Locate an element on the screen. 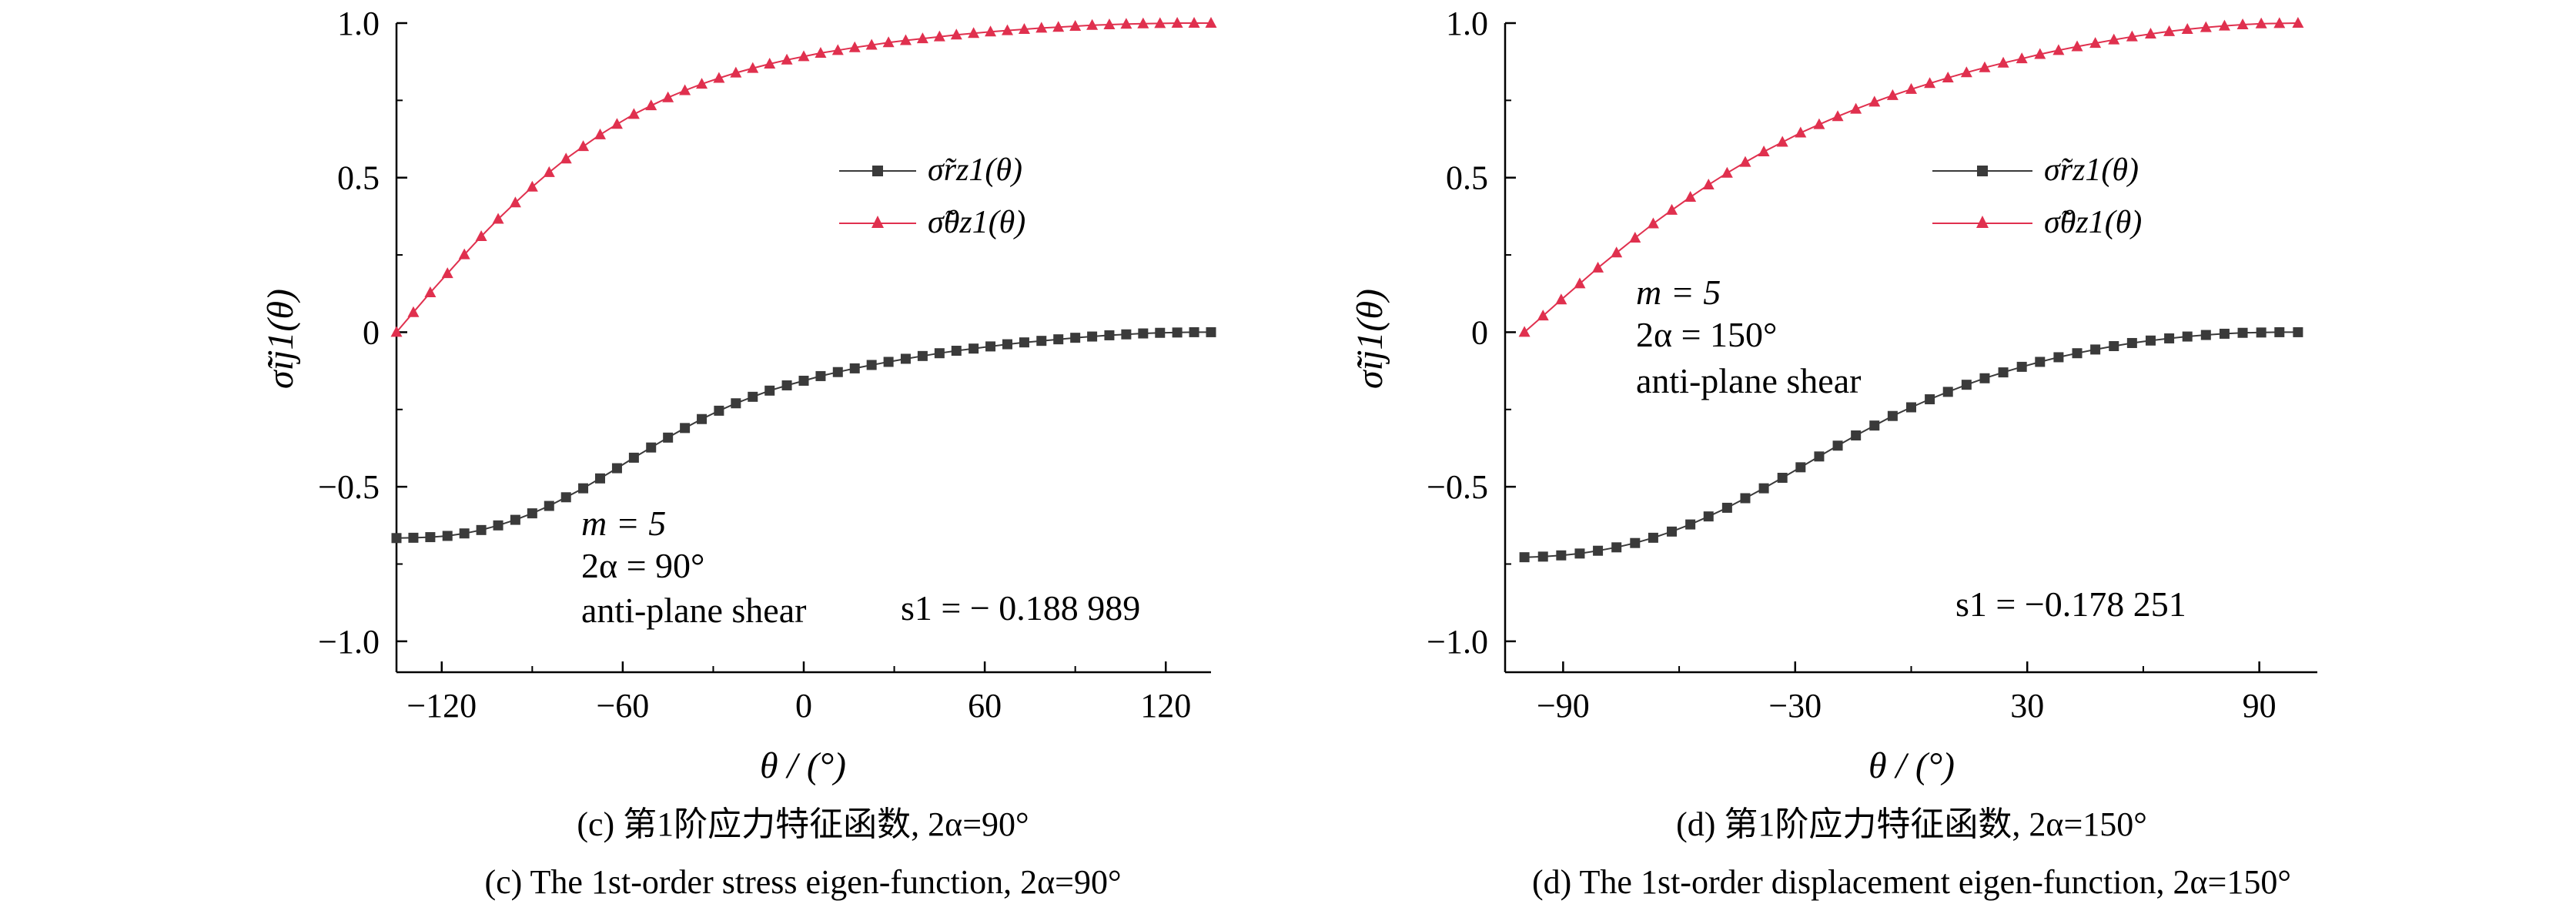 The image size is (2576, 914). annot-alpha-d: 2α = 150° is located at coordinates (1707, 334).